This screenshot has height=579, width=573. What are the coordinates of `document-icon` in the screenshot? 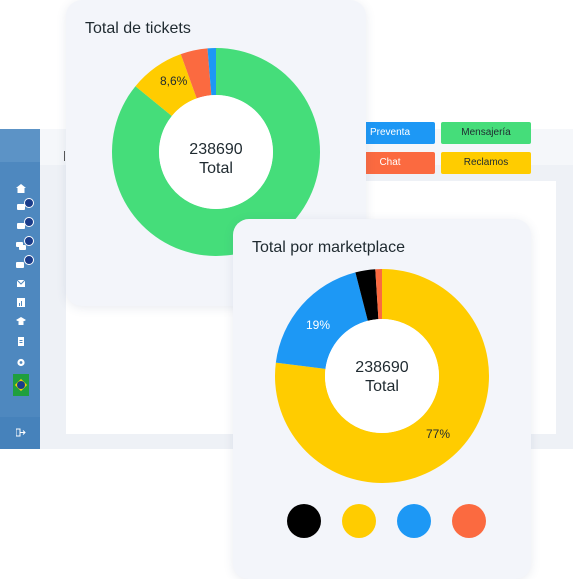 It's located at (21, 341).